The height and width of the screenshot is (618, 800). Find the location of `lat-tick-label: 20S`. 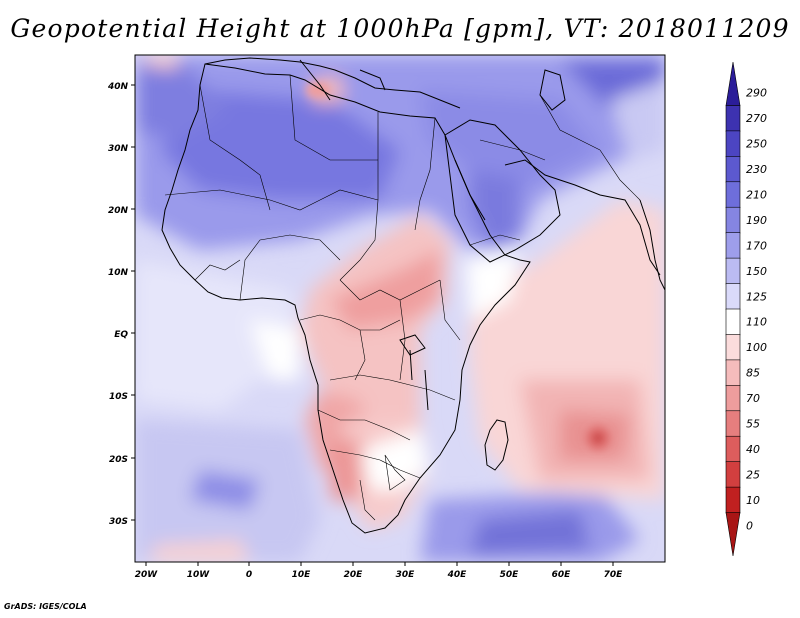

lat-tick-label: 20S is located at coordinates (118, 460).